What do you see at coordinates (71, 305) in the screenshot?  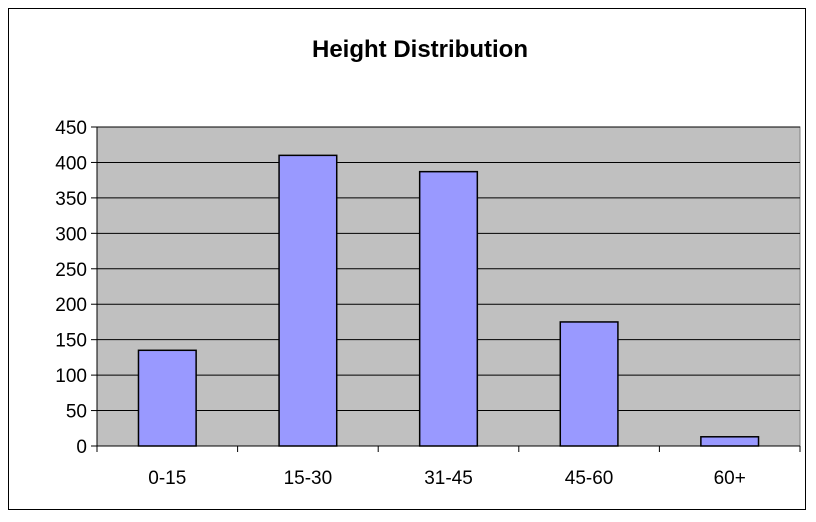 I see `y-tick-label: 200` at bounding box center [71, 305].